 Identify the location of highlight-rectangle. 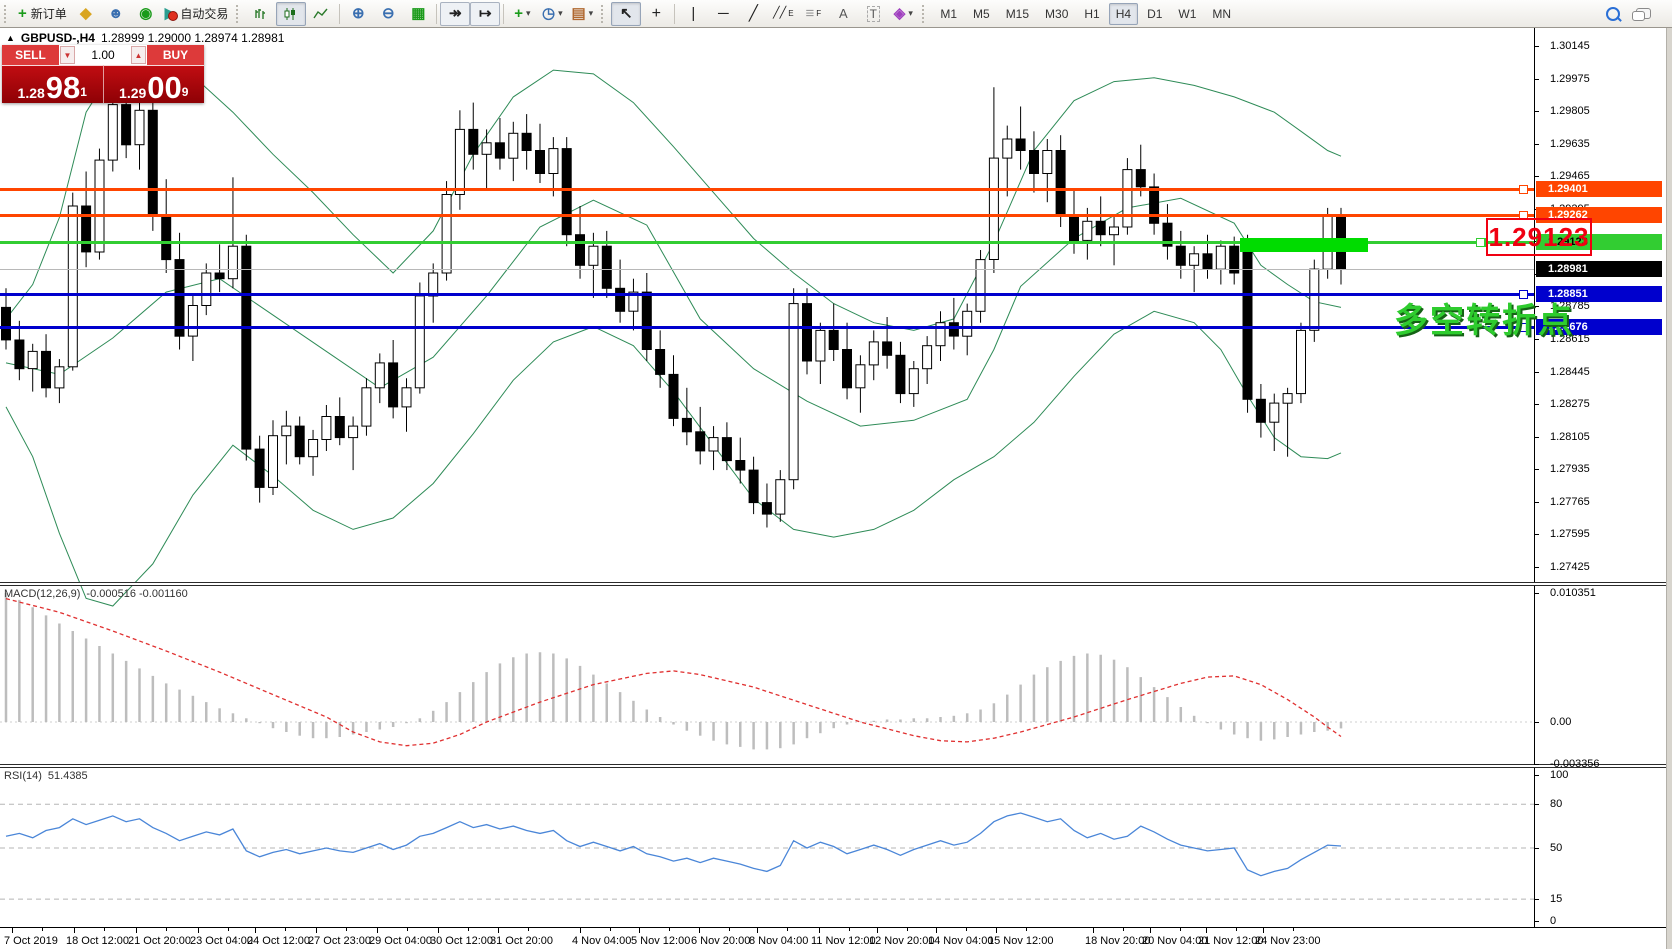
(1304, 245).